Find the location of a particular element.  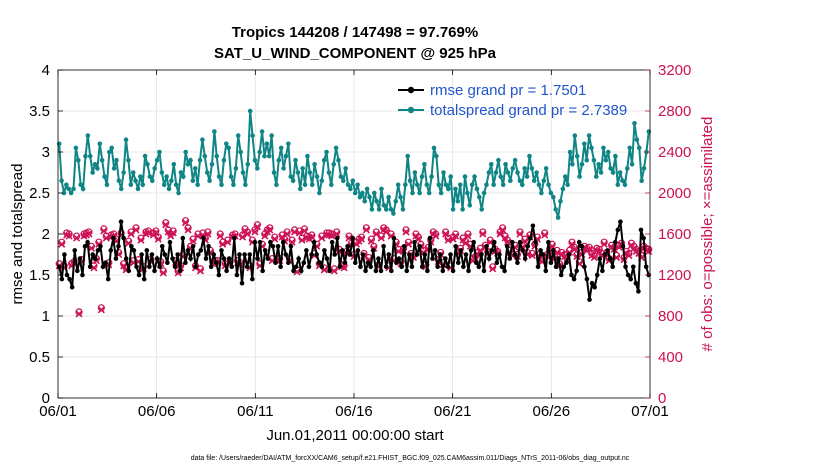

chart-subtitle: SAT_U_WIND_COMPONENT @ 925 hPa is located at coordinates (355, 53).